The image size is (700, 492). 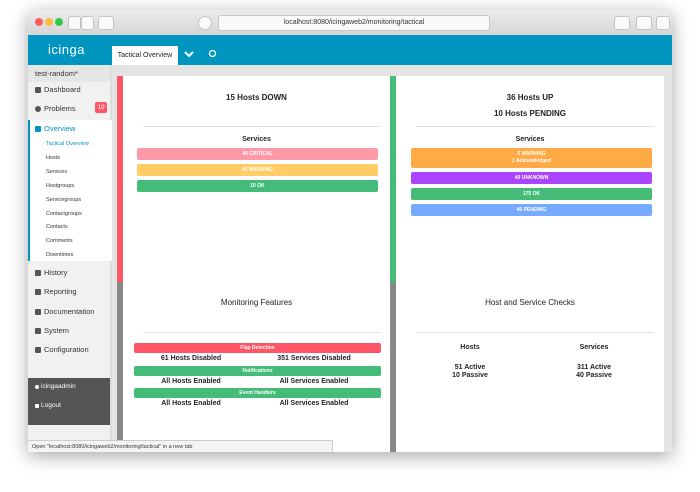 I want to click on nav-label: Logout, so click(x=51, y=405).